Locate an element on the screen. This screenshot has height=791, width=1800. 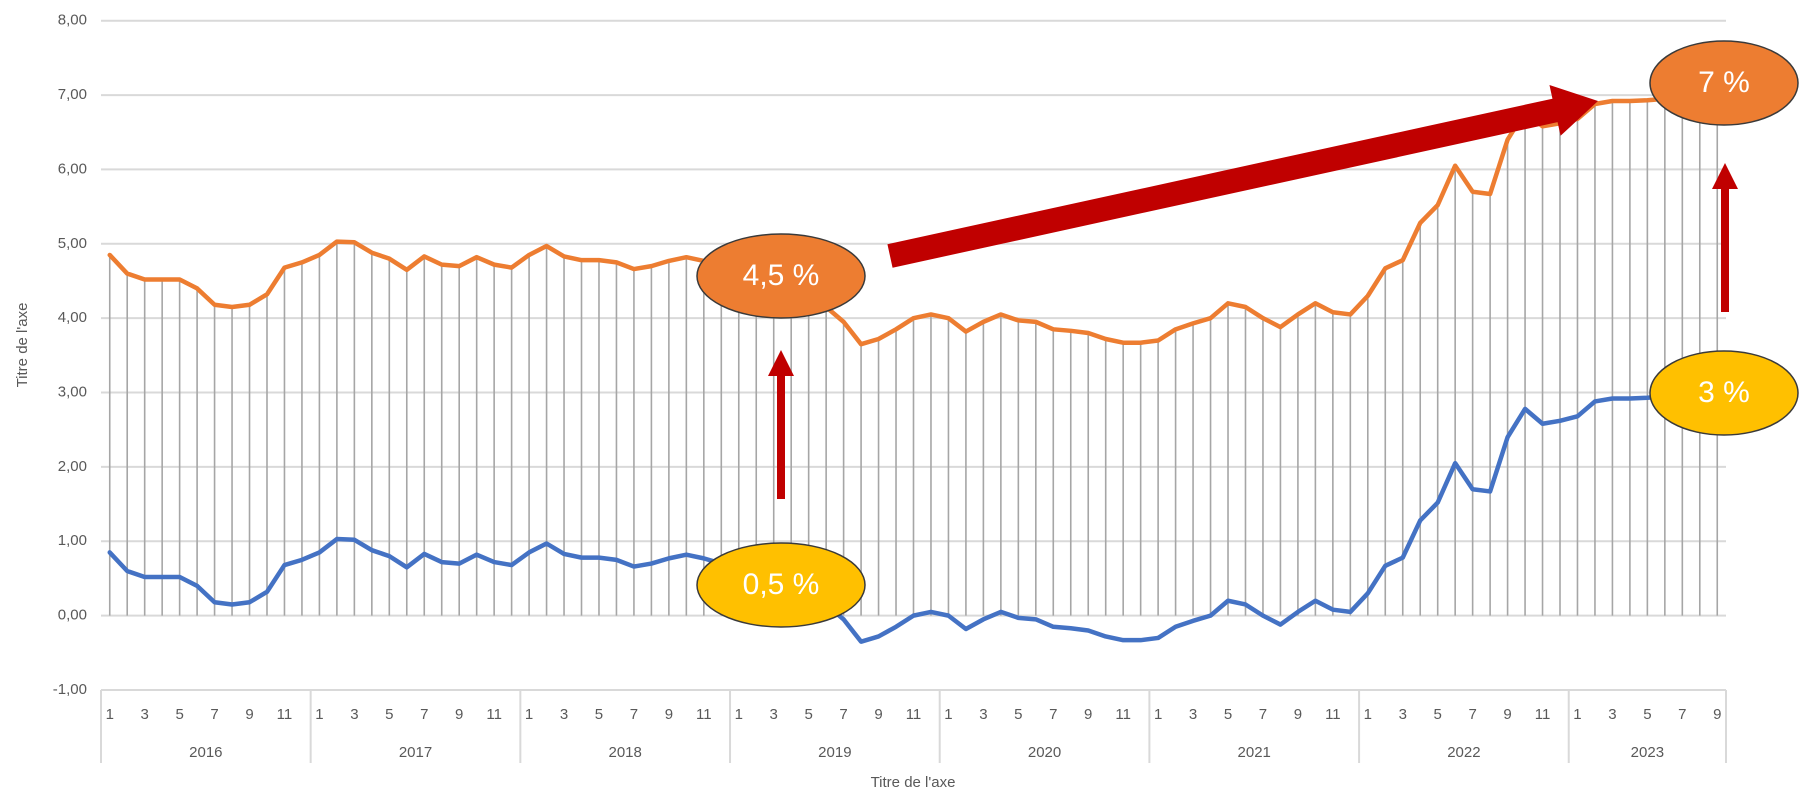
year-label: 2016 is located at coordinates (205, 752).